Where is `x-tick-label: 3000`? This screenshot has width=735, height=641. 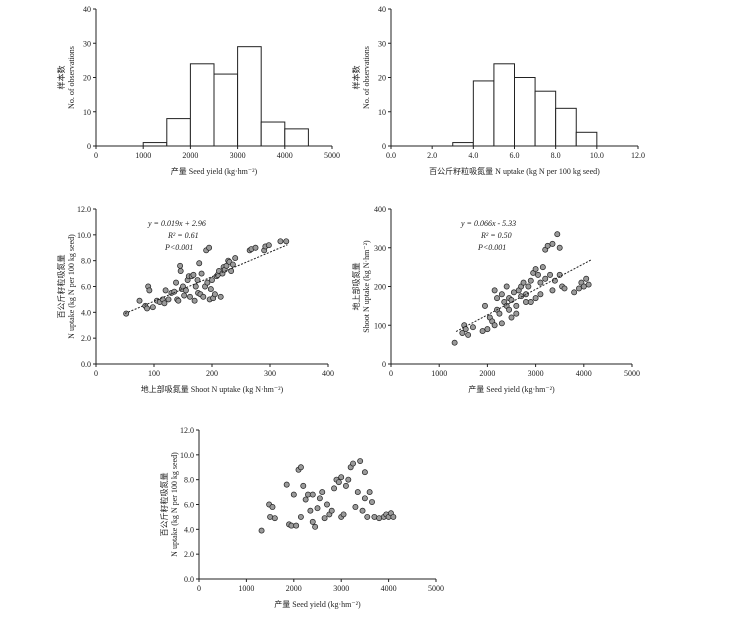 x-tick-label: 3000 is located at coordinates (341, 588).